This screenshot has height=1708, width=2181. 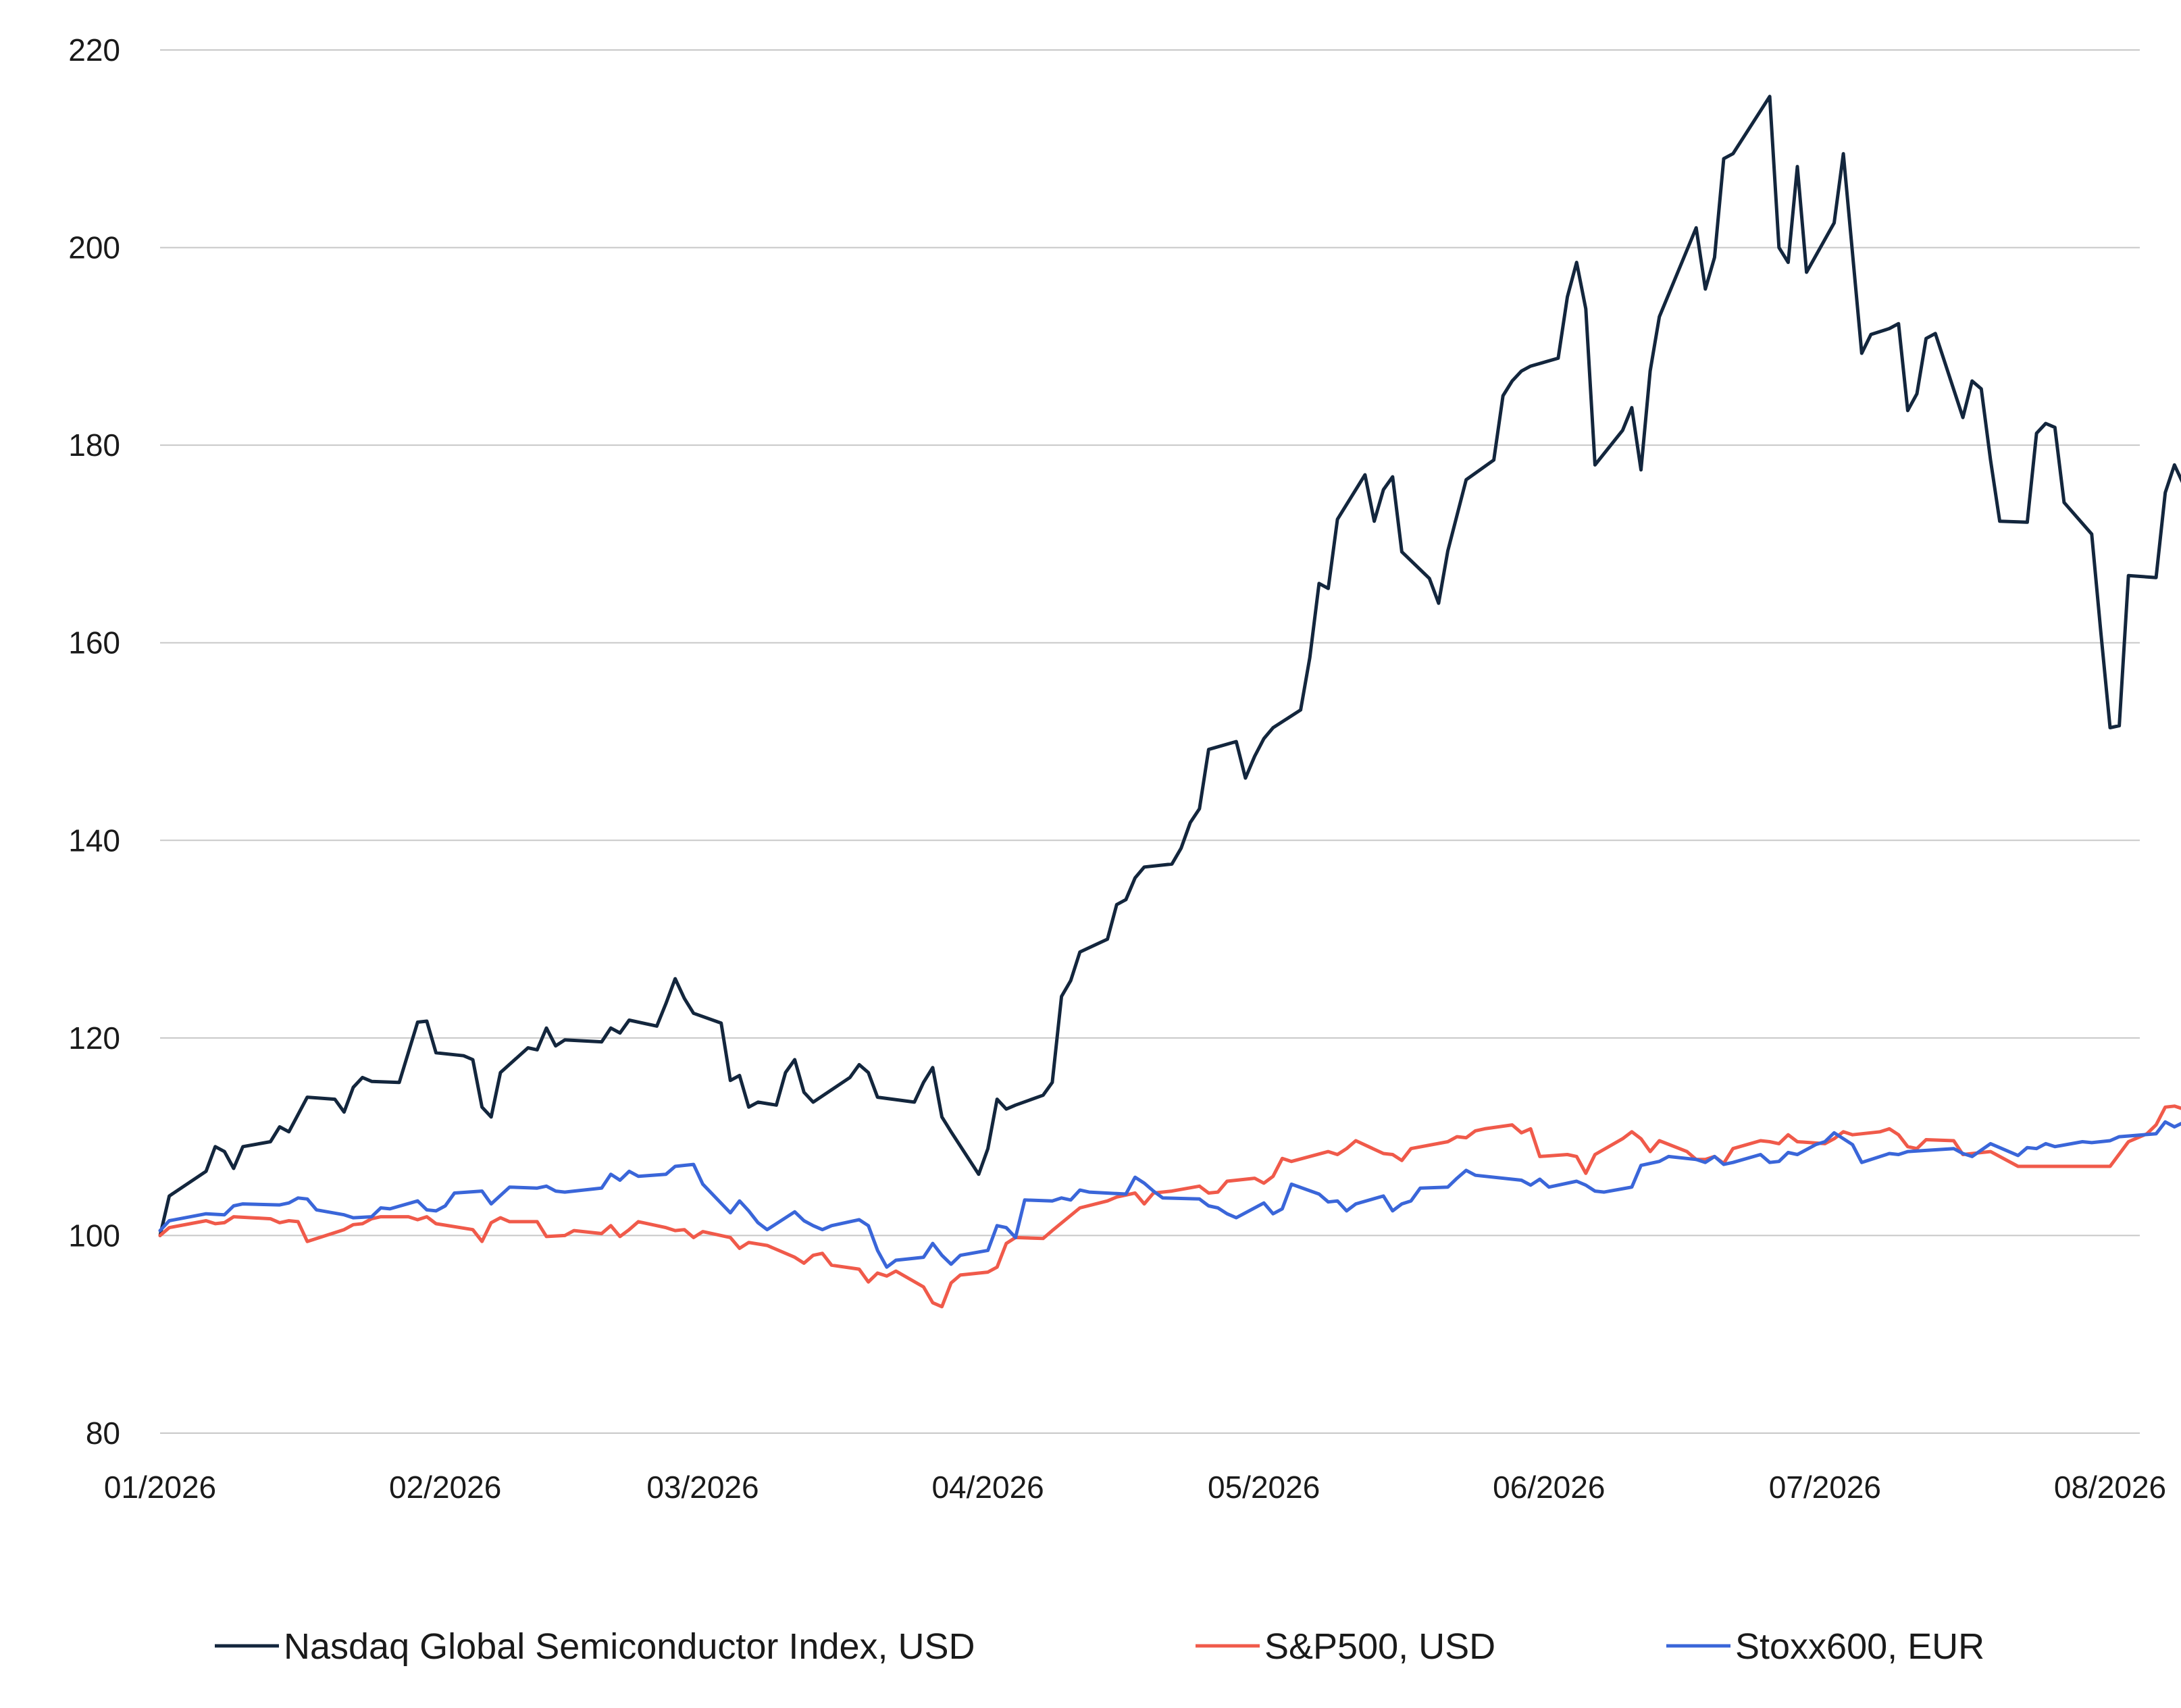 What do you see at coordinates (1379, 1646) in the screenshot?
I see `legend-label: S&P500, USD` at bounding box center [1379, 1646].